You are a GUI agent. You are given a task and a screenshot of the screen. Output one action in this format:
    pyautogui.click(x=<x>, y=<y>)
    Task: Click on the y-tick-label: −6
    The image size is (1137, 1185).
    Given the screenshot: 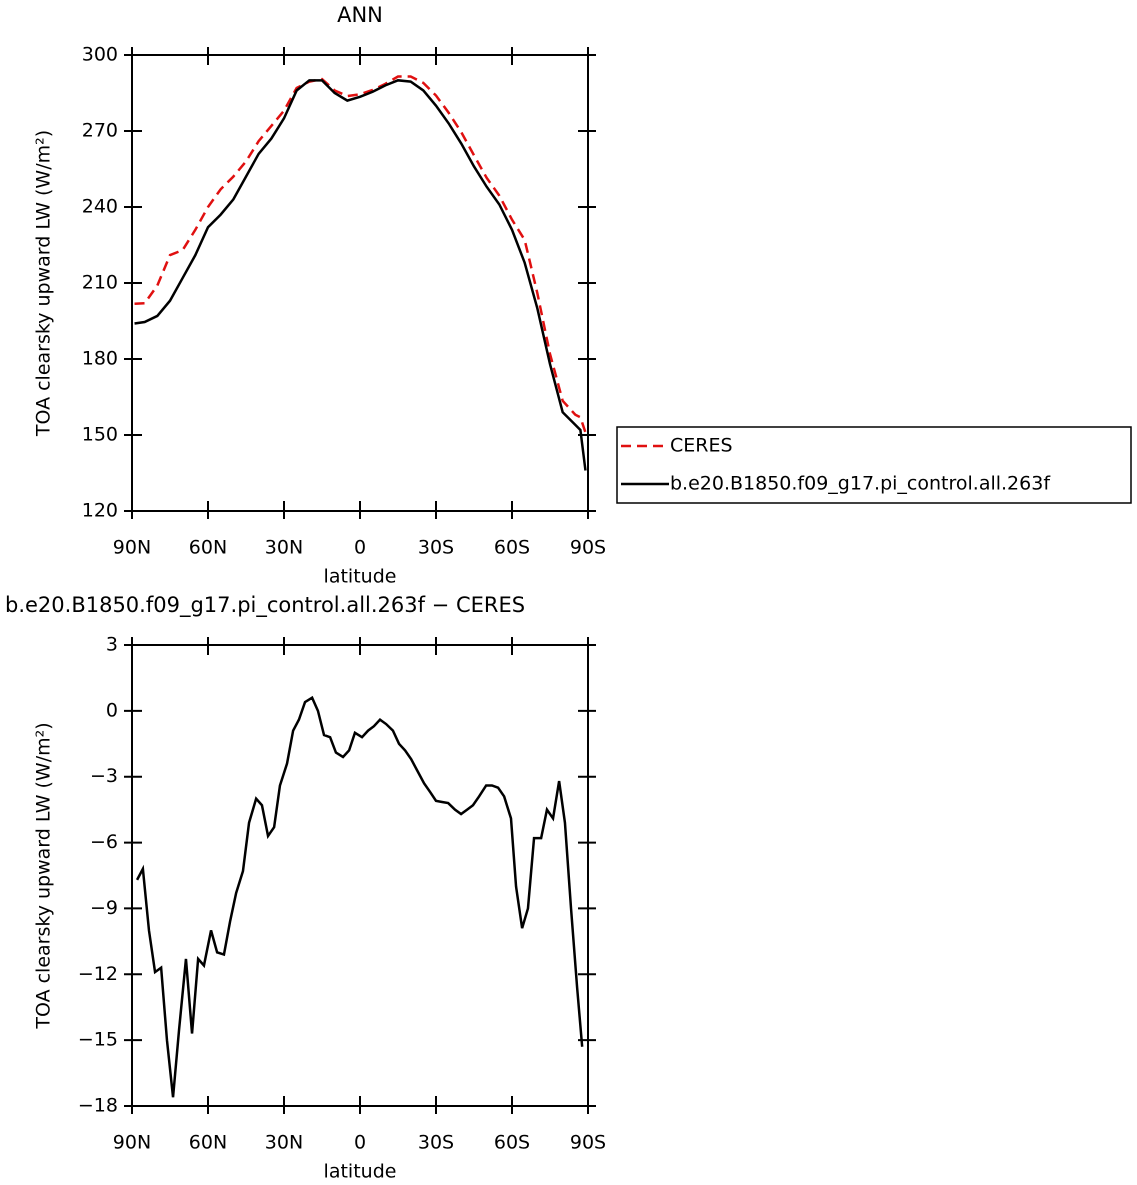 What is the action you would take?
    pyautogui.click(x=104, y=842)
    